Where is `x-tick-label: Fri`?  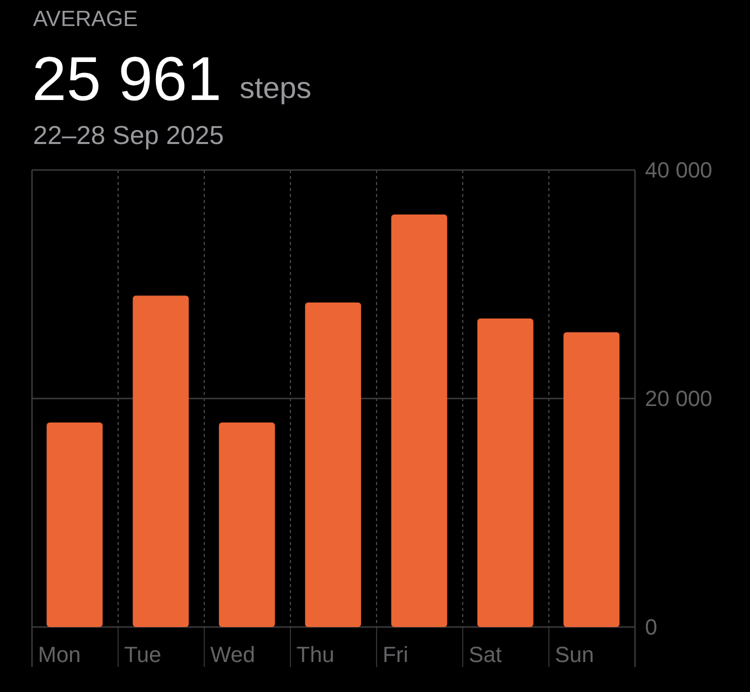 x-tick-label: Fri is located at coordinates (395, 654).